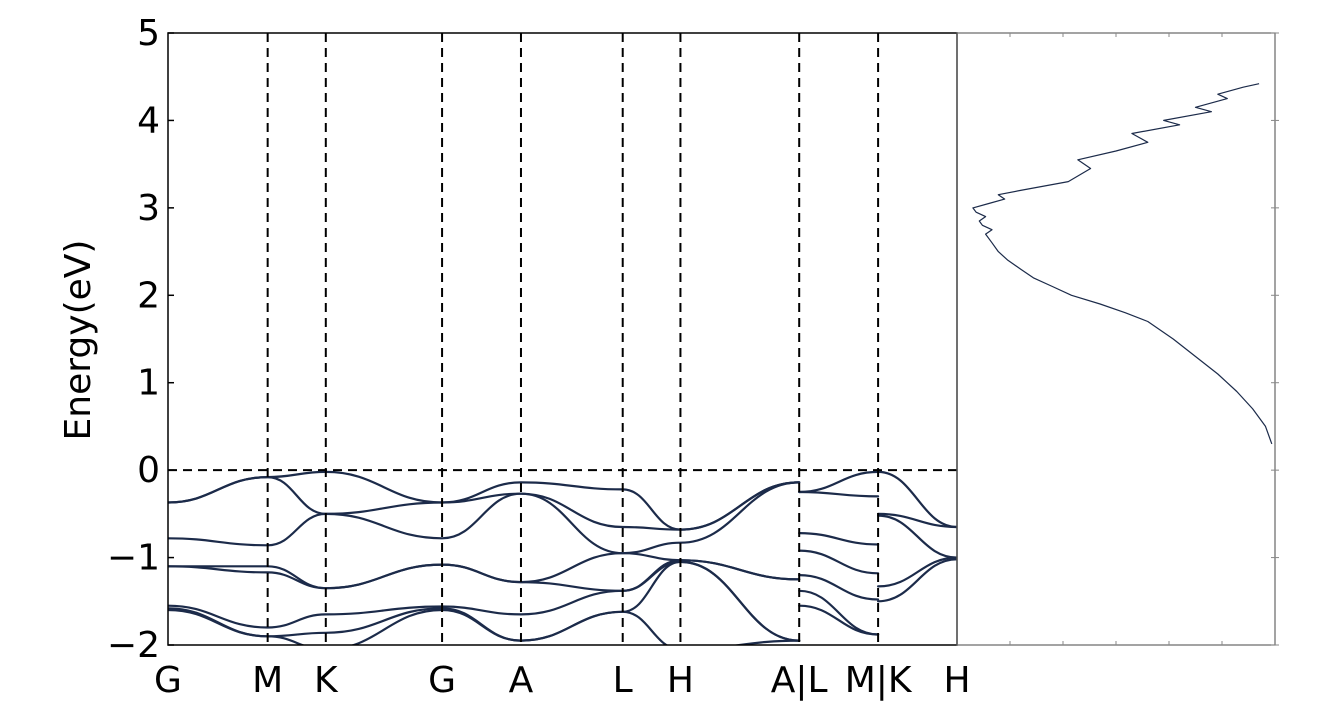  I want to click on y-tick-label: 5, so click(148, 33).